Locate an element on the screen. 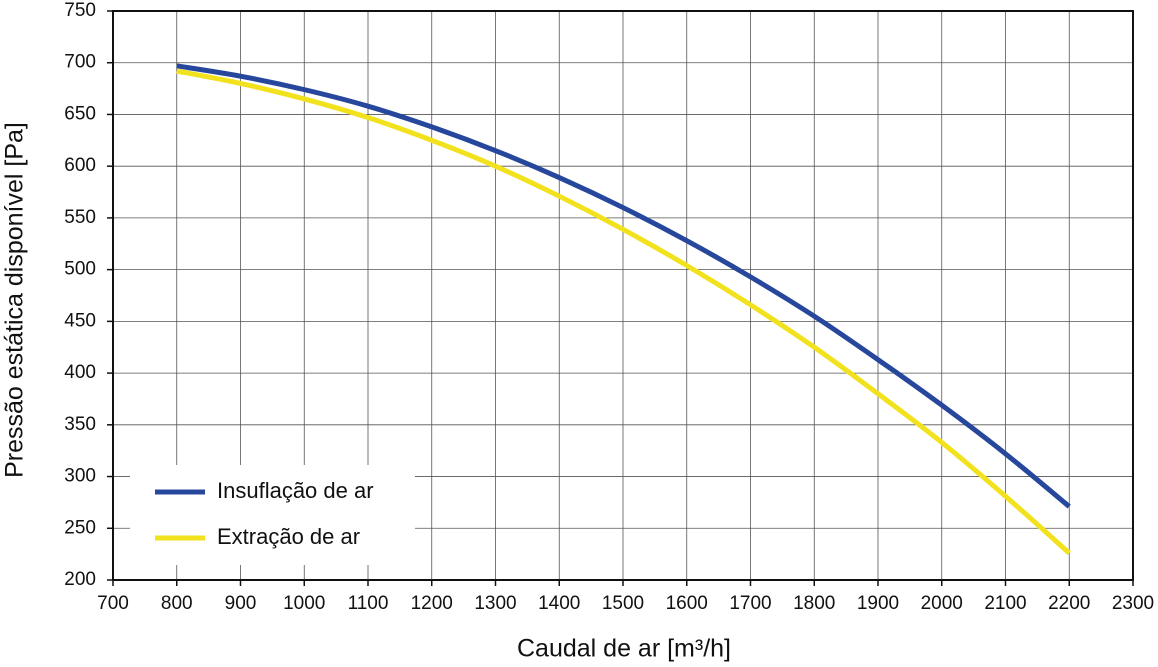  legend-label: Insuflação de ar is located at coordinates (295, 490).